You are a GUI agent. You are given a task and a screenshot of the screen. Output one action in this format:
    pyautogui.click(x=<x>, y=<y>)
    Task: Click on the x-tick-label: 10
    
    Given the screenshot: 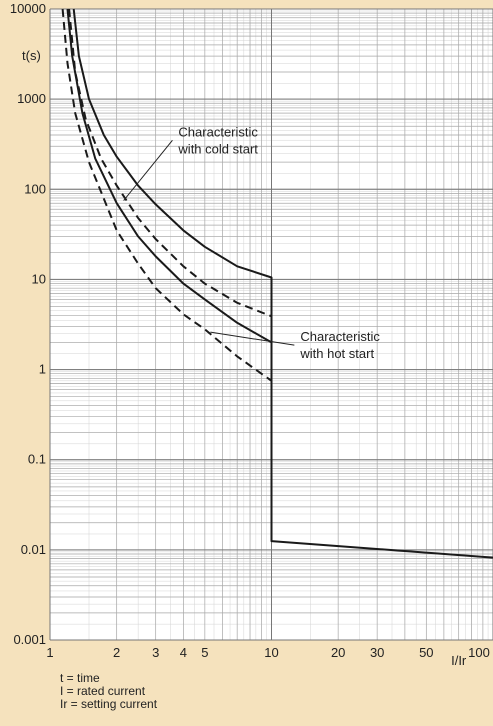 What is the action you would take?
    pyautogui.click(x=271, y=652)
    